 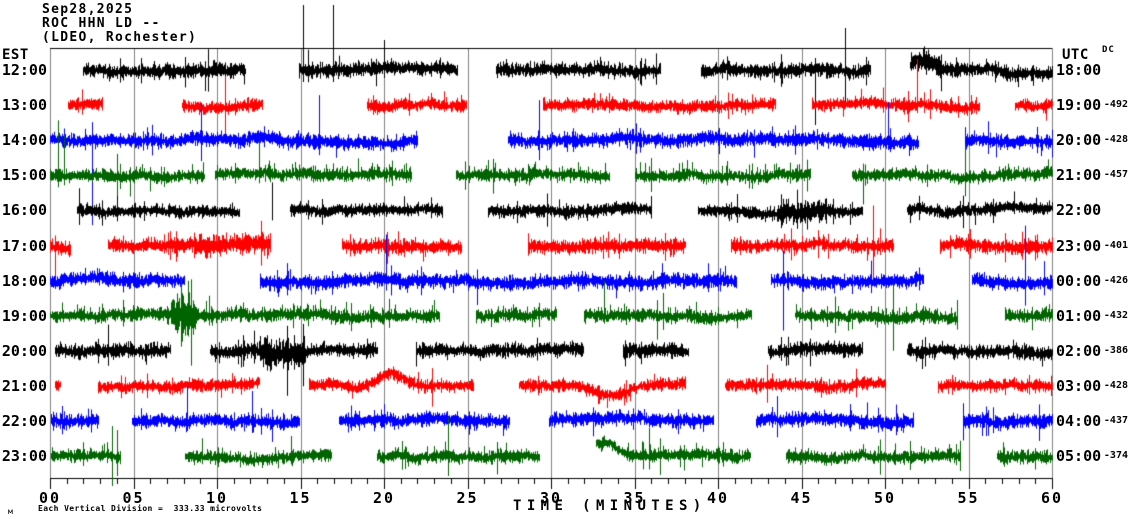 I want to click on hour-label-utc: 22:00, so click(x=1079, y=210).